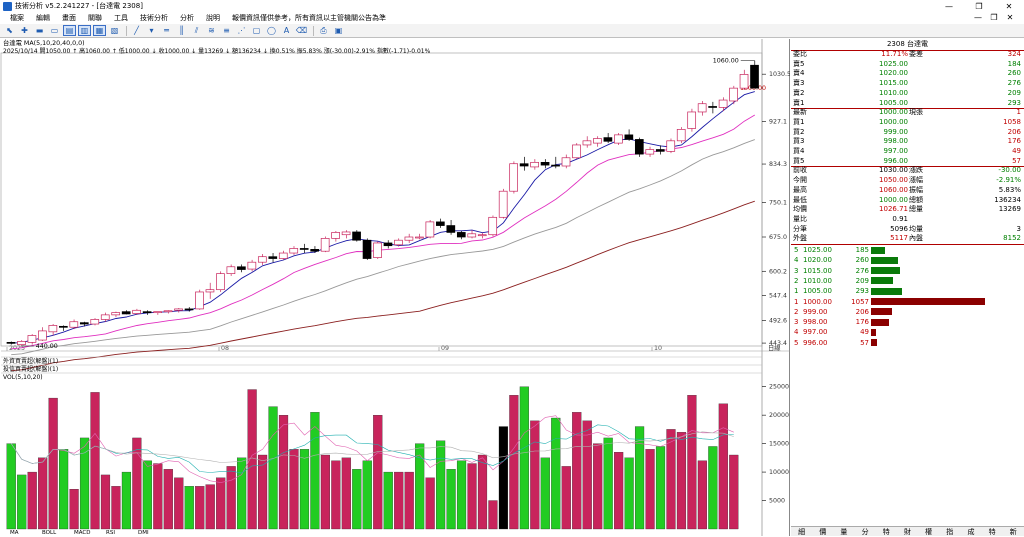  Describe the element at coordinates (865, 532) in the screenshot. I see `quote-tab-3: 分` at that location.